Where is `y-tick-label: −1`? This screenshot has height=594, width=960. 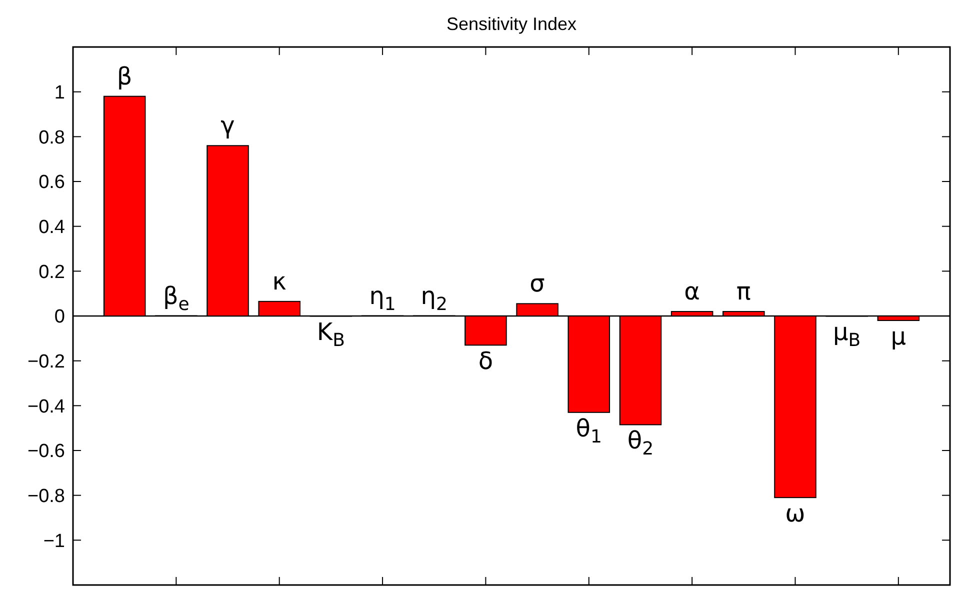 y-tick-label: −1 is located at coordinates (54, 541).